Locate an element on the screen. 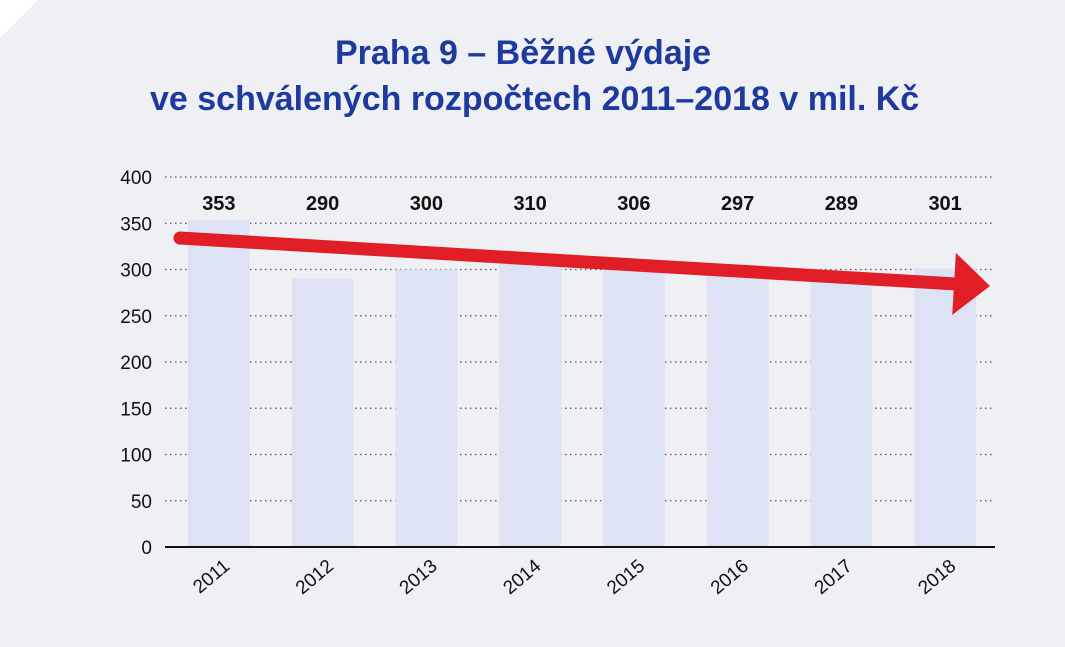 Image resolution: width=1065 pixels, height=647 pixels. value-labels: 353 290 300 310 306 297 289 301 is located at coordinates (582, 204).